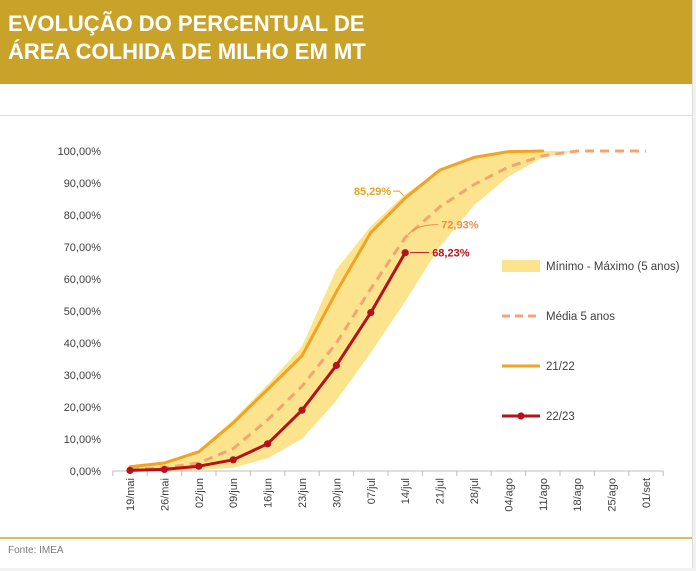  Describe the element at coordinates (80, 152) in the screenshot. I see `y-tick-label: 100,00%` at that location.